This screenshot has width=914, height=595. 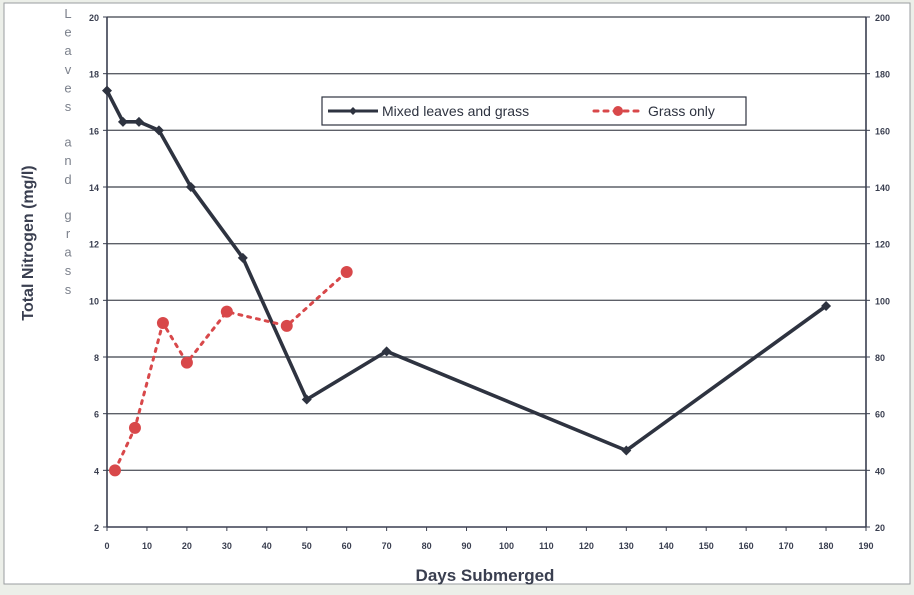 What do you see at coordinates (485, 575) in the screenshot?
I see `x-axis-label: Days Submerged` at bounding box center [485, 575].